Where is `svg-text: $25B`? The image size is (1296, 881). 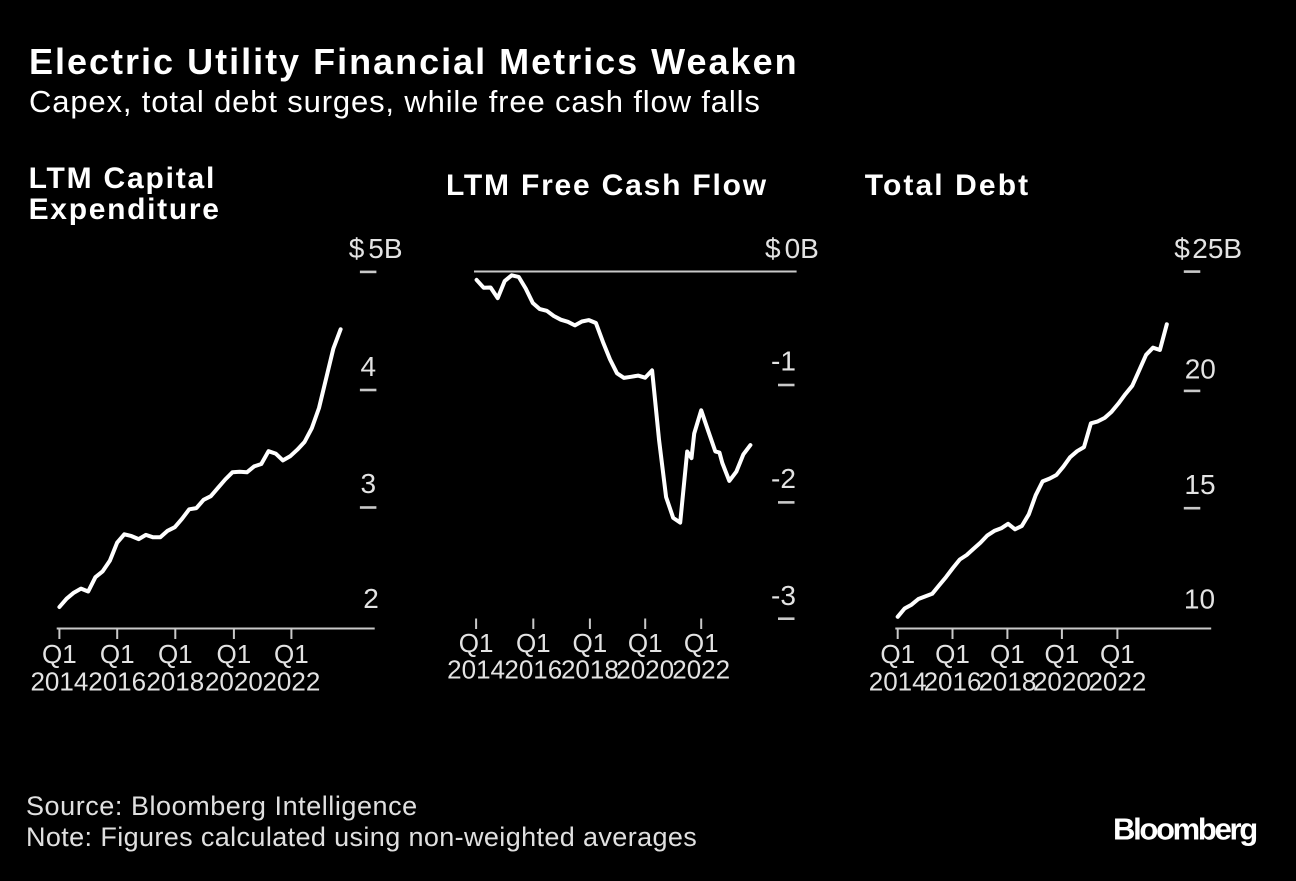
svg-text: $25B is located at coordinates (1208, 248).